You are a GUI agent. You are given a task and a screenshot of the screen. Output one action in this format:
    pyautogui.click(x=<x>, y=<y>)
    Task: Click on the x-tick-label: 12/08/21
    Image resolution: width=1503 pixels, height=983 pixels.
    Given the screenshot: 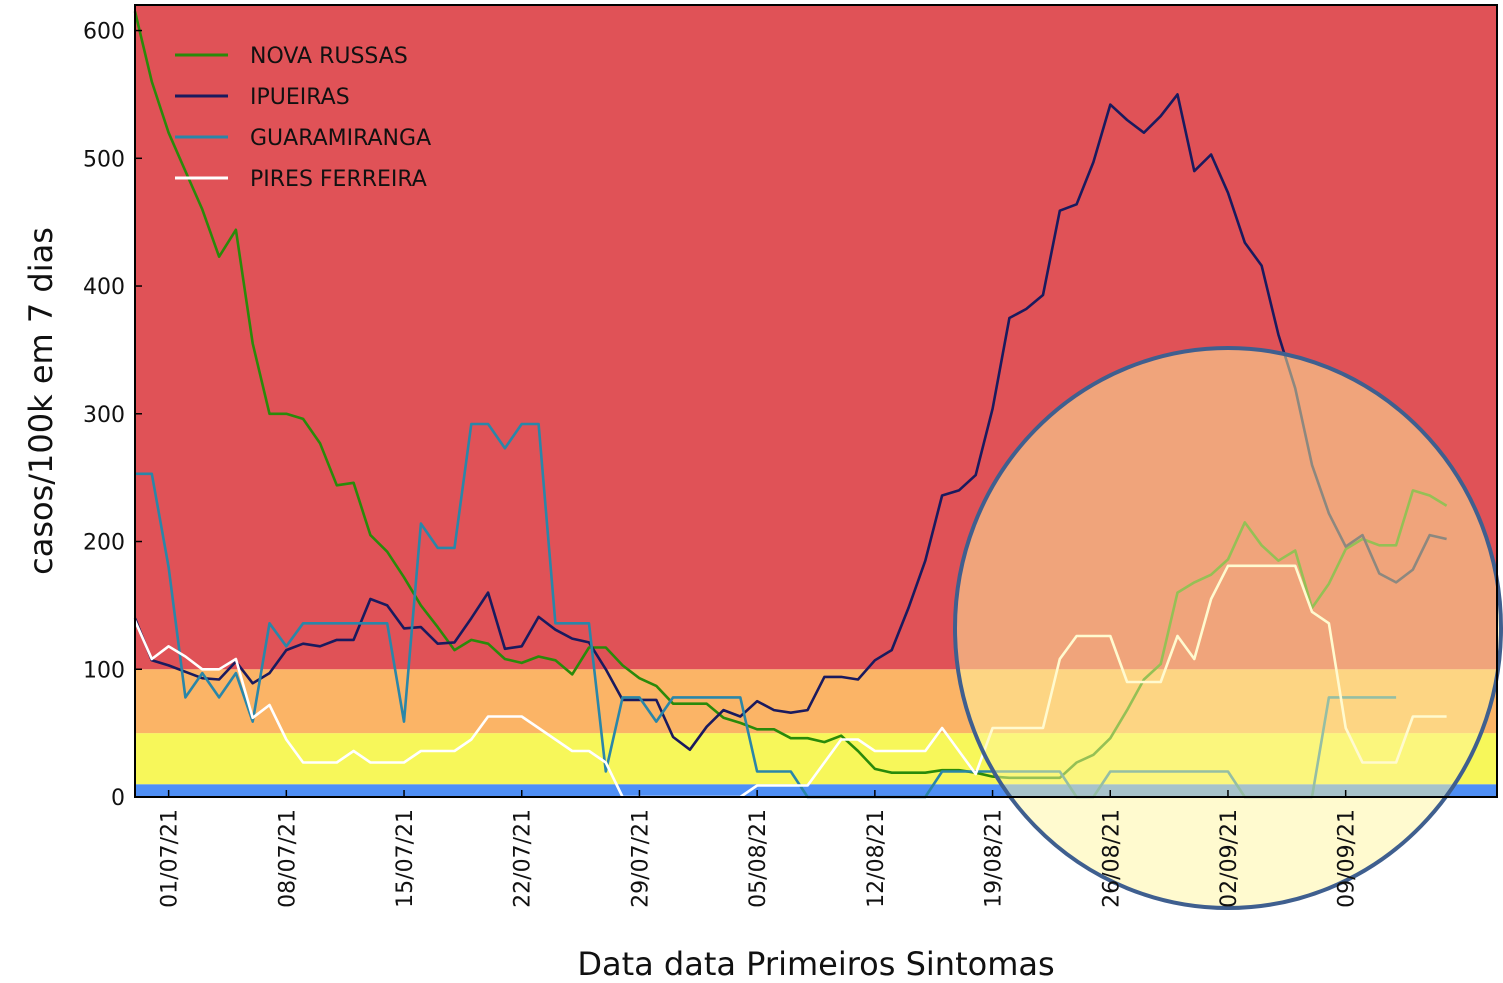 What is the action you would take?
    pyautogui.click(x=876, y=858)
    